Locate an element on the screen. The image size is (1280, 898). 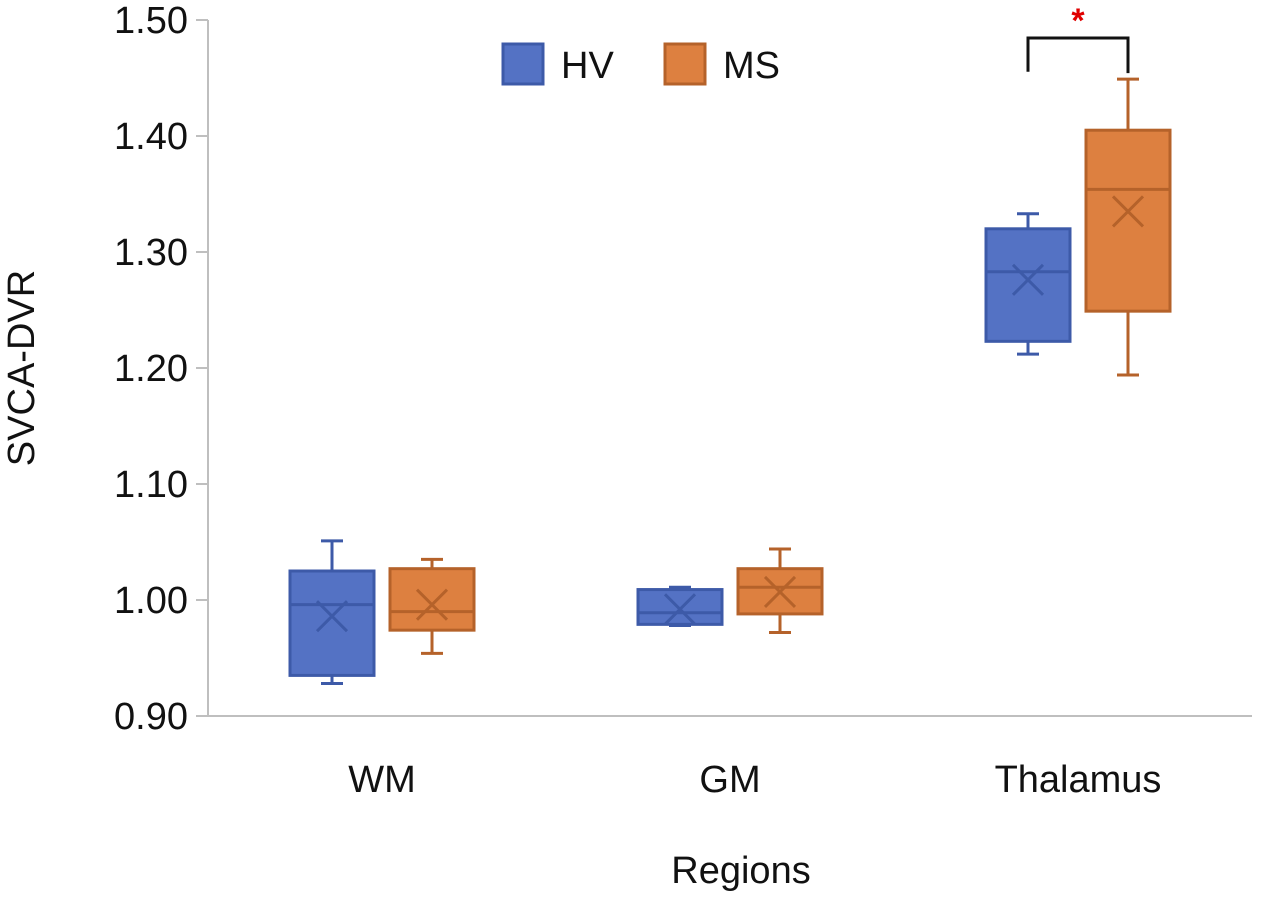
legend: HV MS is located at coordinates (640, 64).